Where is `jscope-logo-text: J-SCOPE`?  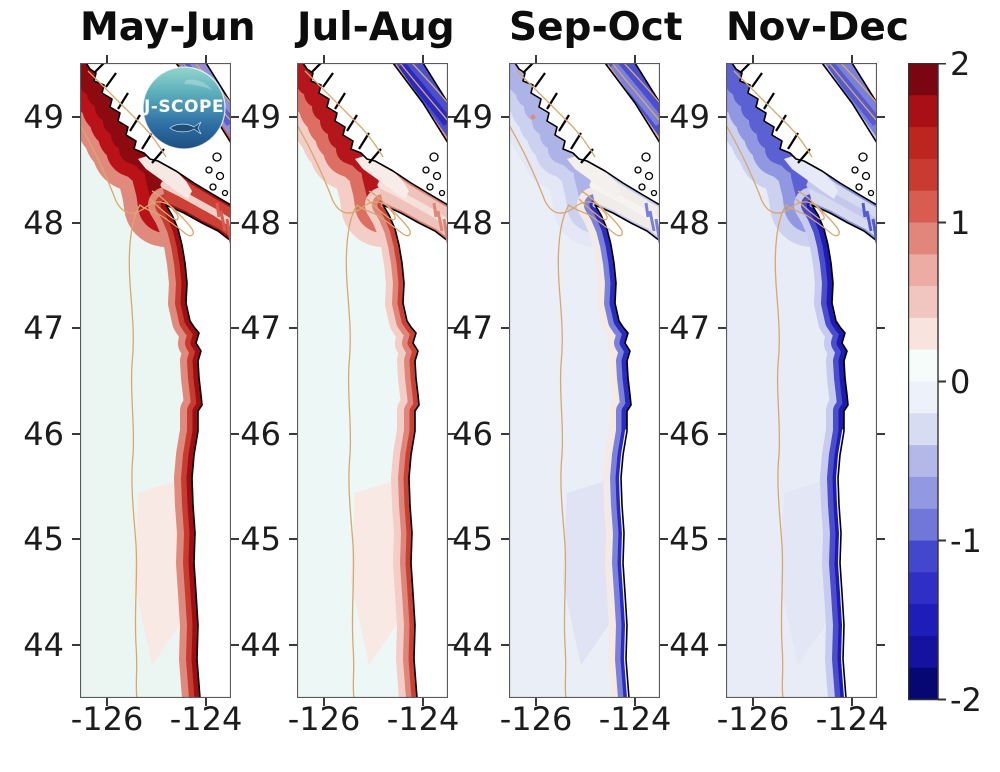
jscope-logo-text: J-SCOPE is located at coordinates (183, 107).